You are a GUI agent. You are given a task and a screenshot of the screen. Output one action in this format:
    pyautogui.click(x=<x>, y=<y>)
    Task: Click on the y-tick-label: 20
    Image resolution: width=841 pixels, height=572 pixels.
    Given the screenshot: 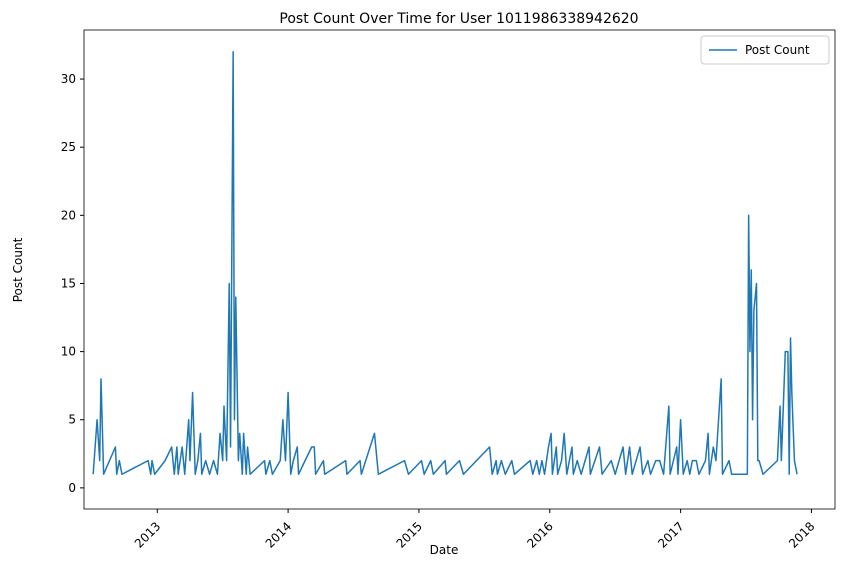 What is the action you would take?
    pyautogui.click(x=68, y=215)
    